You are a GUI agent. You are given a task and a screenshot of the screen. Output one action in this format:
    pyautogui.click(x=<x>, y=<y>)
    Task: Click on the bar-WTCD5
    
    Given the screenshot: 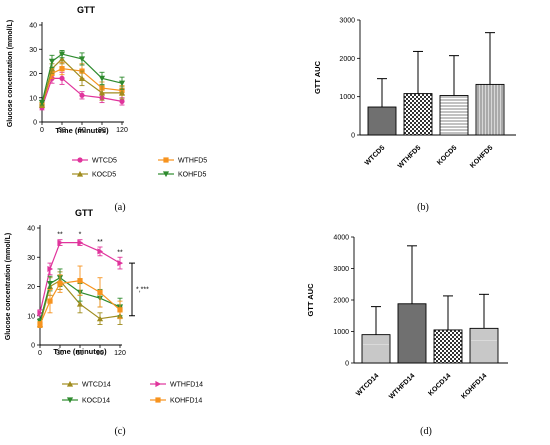 What is the action you would take?
    pyautogui.click(x=382, y=121)
    